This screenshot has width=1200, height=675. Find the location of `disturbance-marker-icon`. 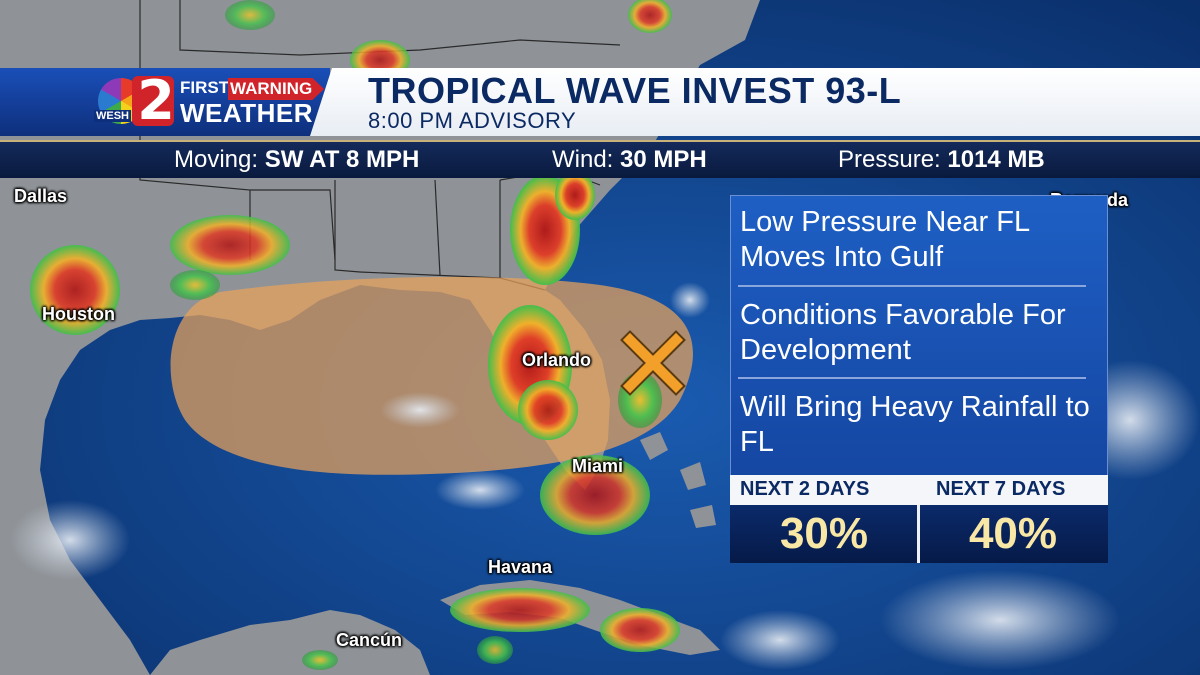

disturbance-marker-icon is located at coordinates (653, 363).